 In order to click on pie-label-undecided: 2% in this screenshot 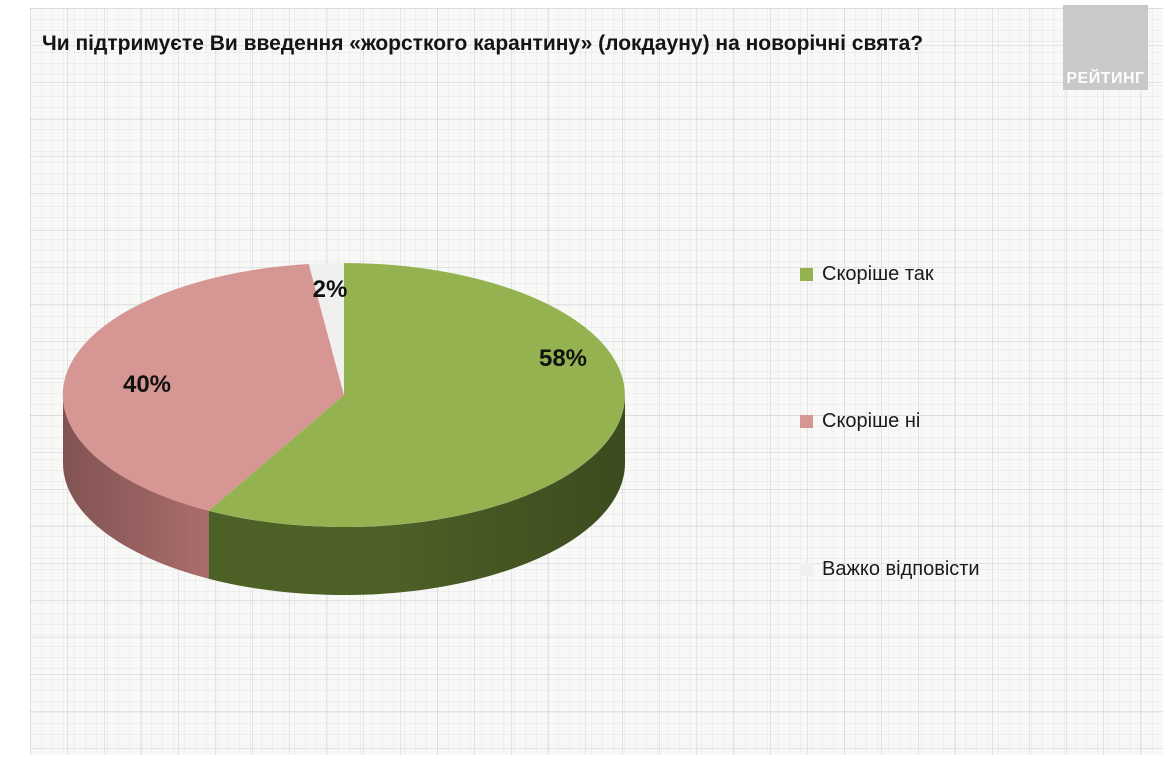, I will do `click(330, 289)`.